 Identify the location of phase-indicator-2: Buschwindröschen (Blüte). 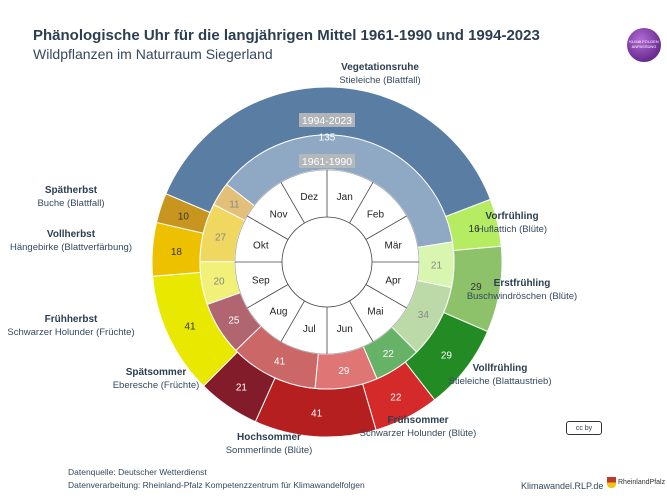
(522, 296).